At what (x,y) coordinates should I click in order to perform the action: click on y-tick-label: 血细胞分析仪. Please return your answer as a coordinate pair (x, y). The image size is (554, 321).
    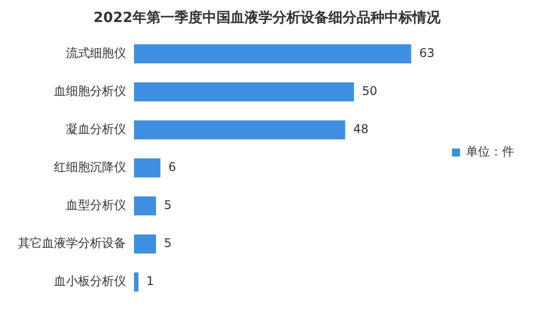
    Looking at the image, I should click on (90, 91).